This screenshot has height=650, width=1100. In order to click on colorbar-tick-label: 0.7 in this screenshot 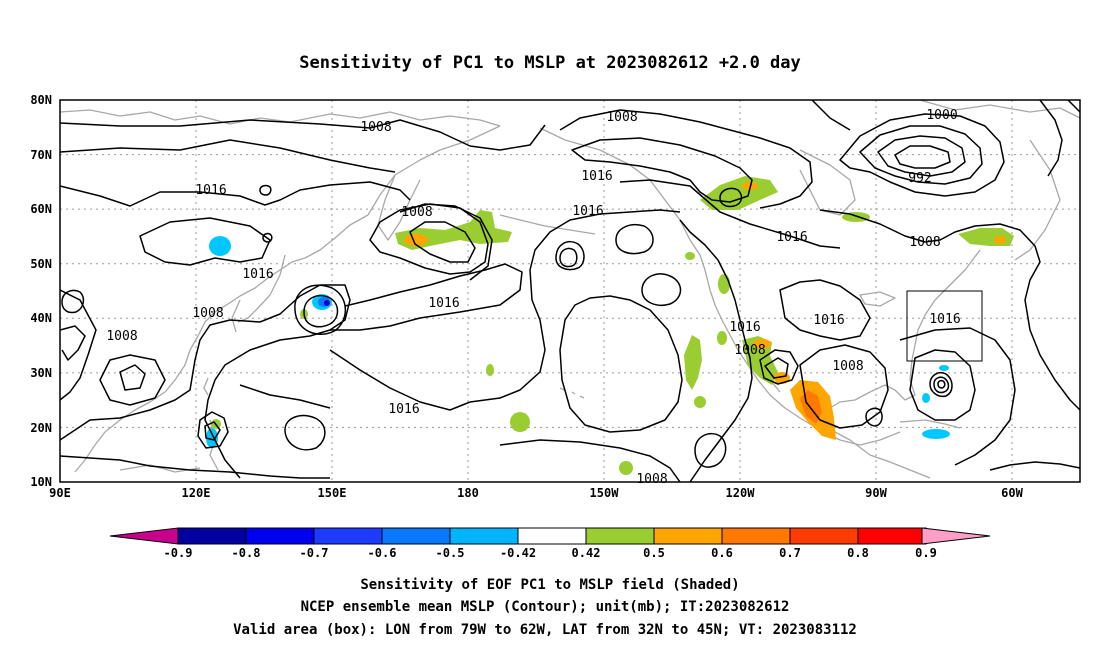, I will do `click(790, 553)`.